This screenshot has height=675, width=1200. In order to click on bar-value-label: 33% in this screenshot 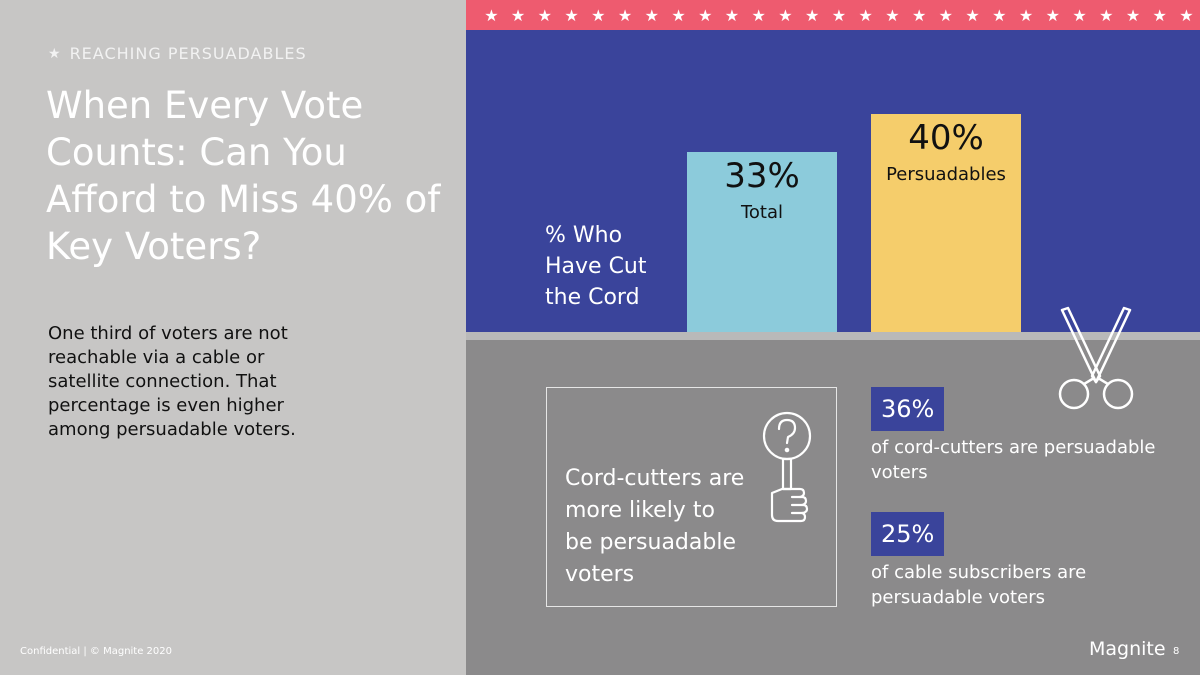, I will do `click(762, 176)`.